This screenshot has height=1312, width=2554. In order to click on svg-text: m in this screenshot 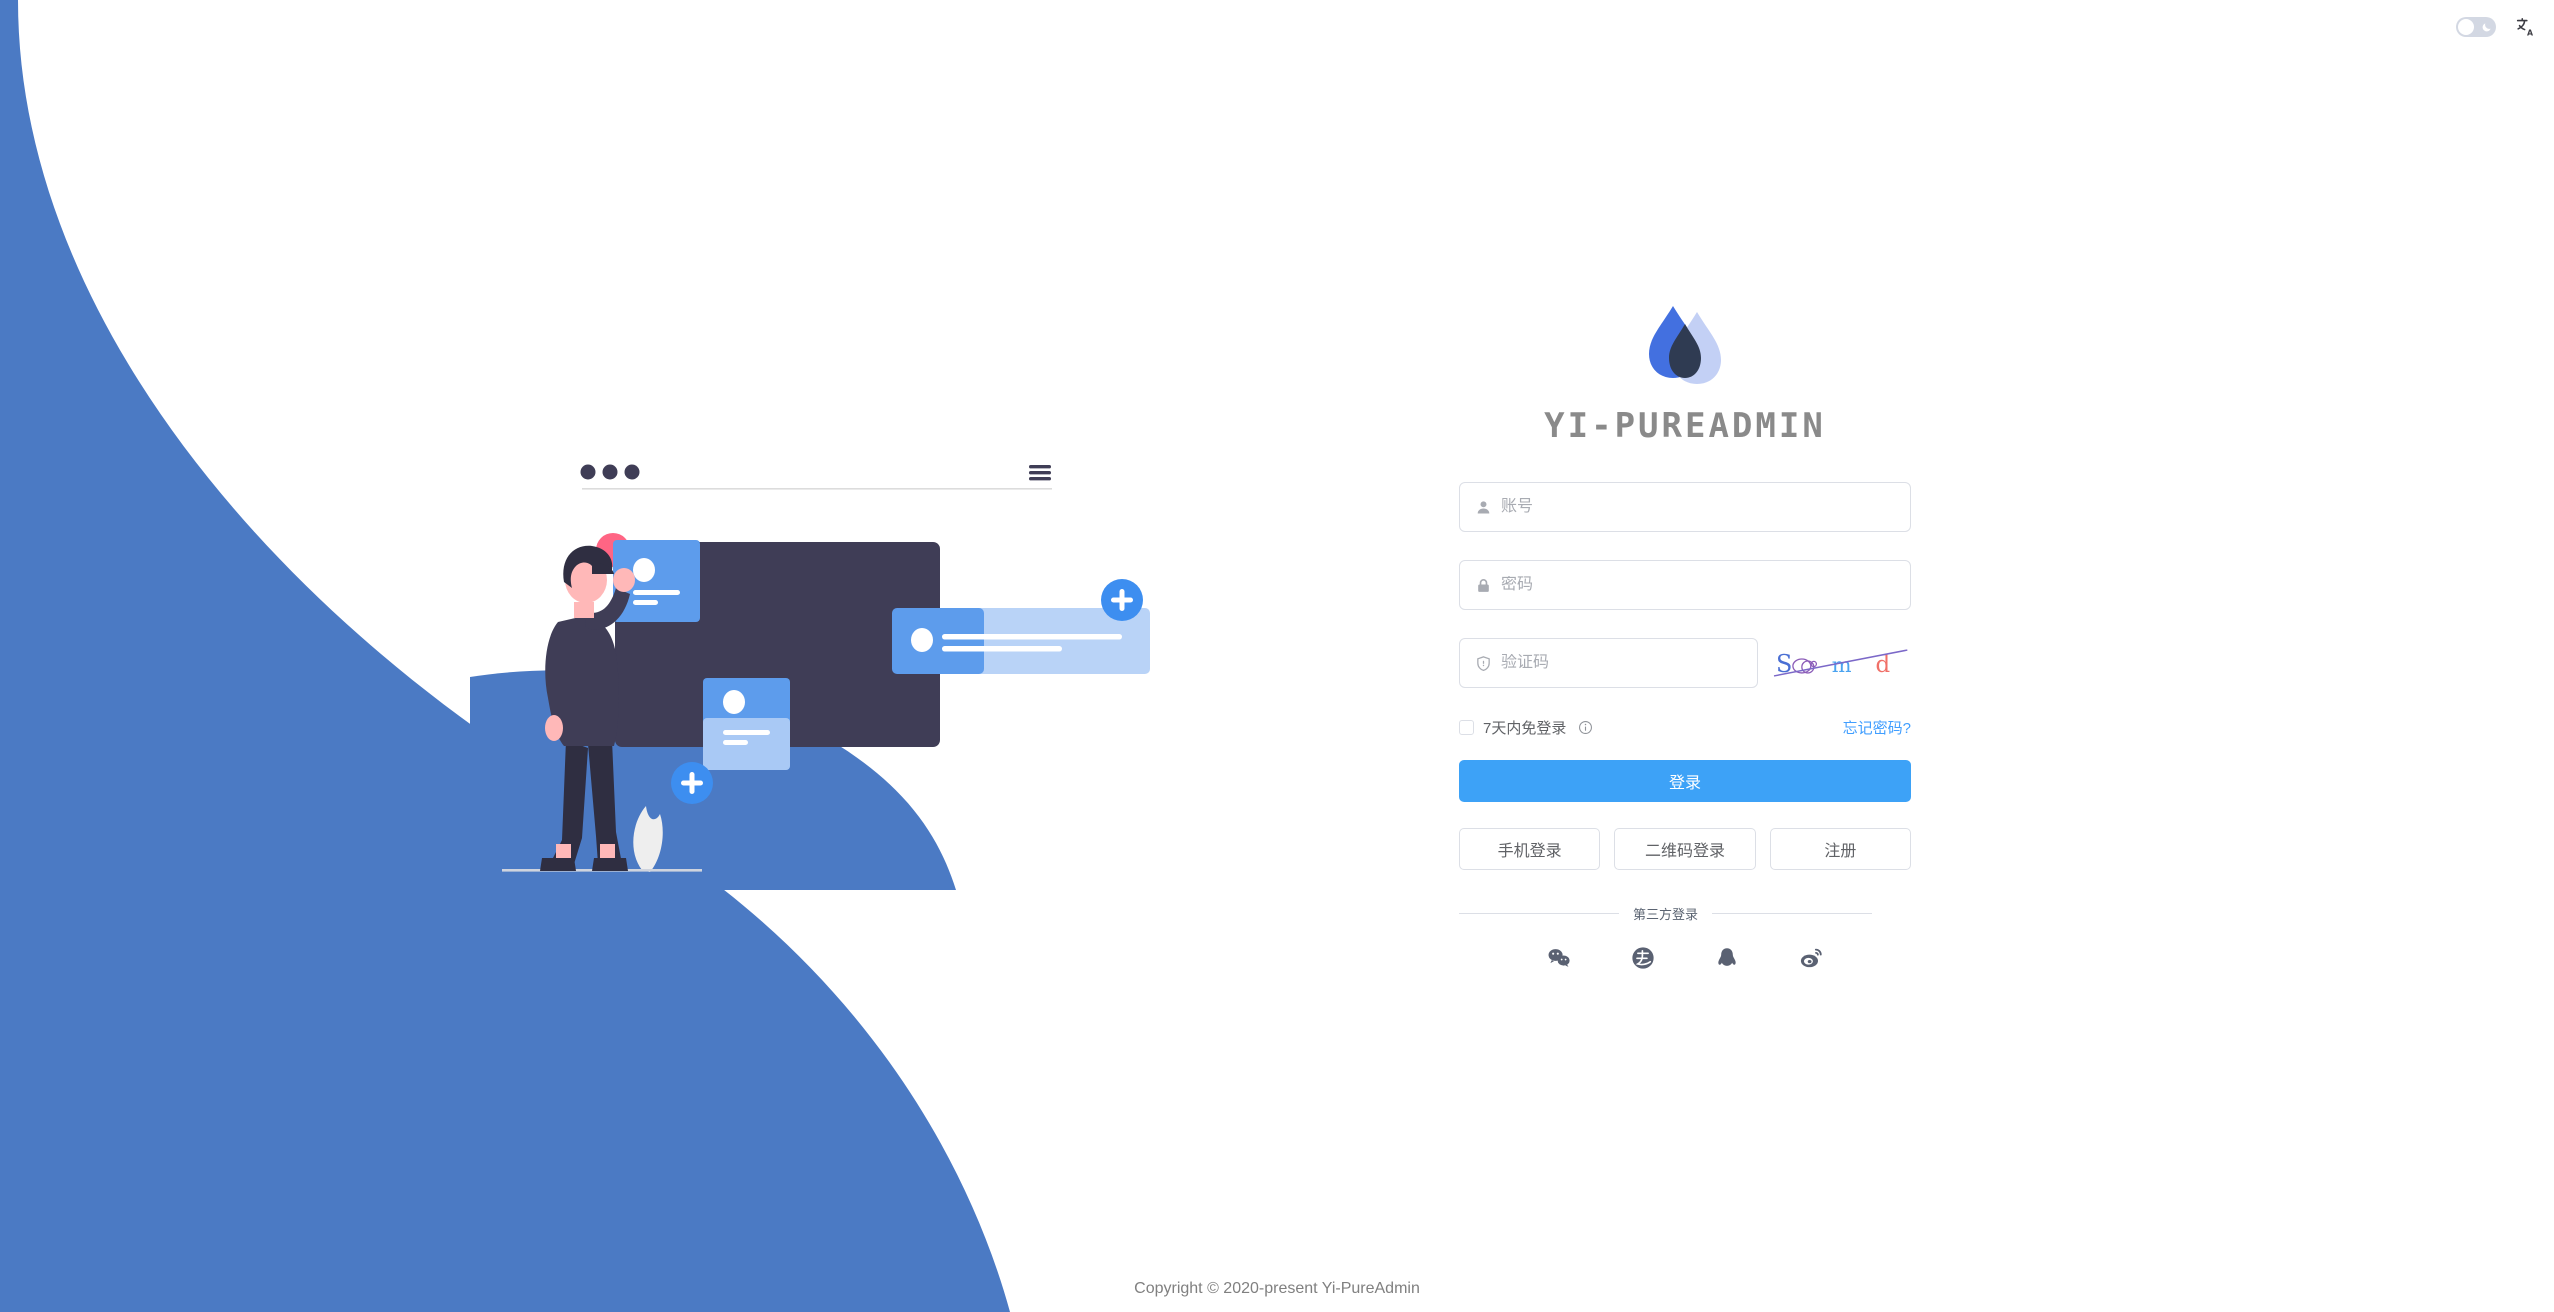, I will do `click(1841, 665)`.